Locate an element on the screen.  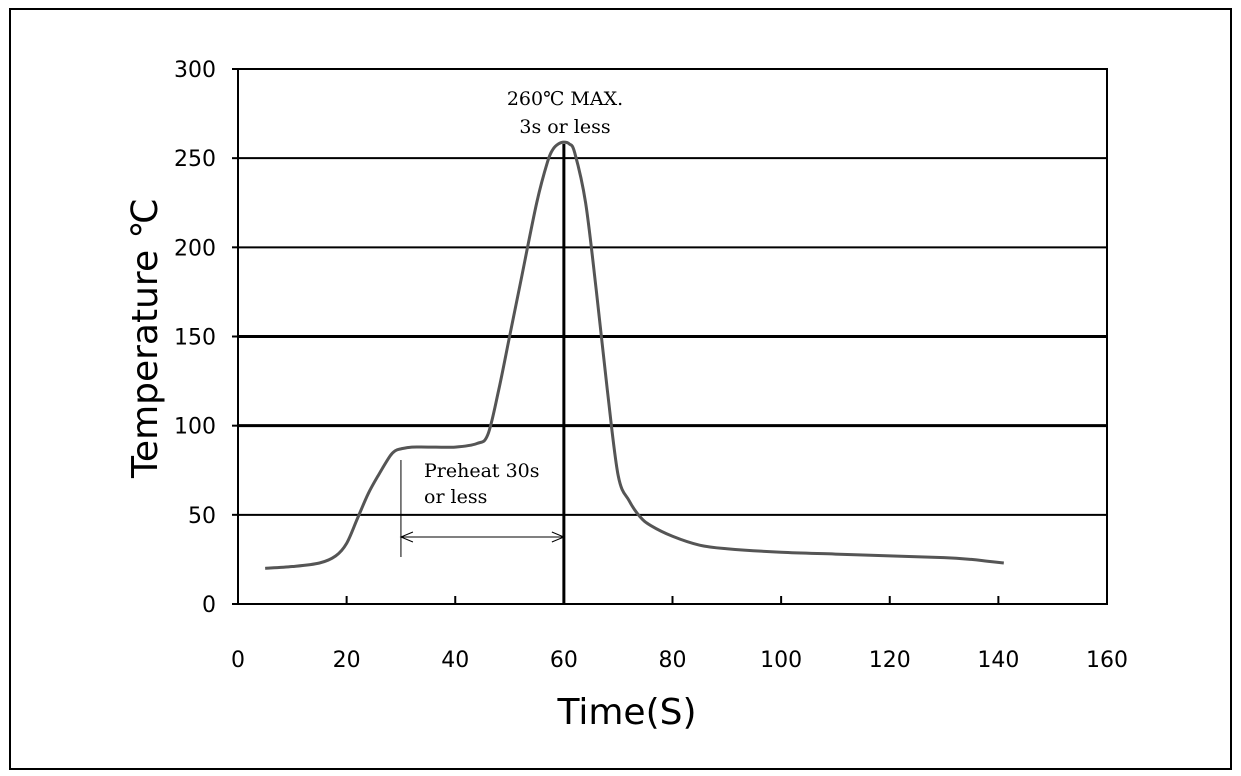
preheat-annotation-line1: Preheat 30s is located at coordinates (482, 471).